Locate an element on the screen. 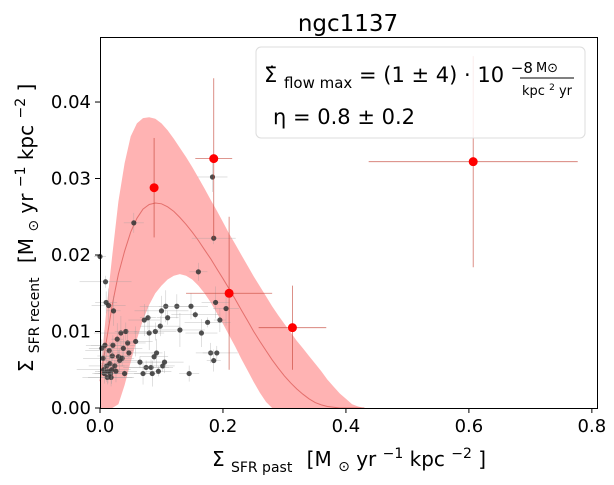 The width and height of the screenshot is (614, 485). annotation-flow-equation: = (1 ± 4) · 10 is located at coordinates (431, 75).